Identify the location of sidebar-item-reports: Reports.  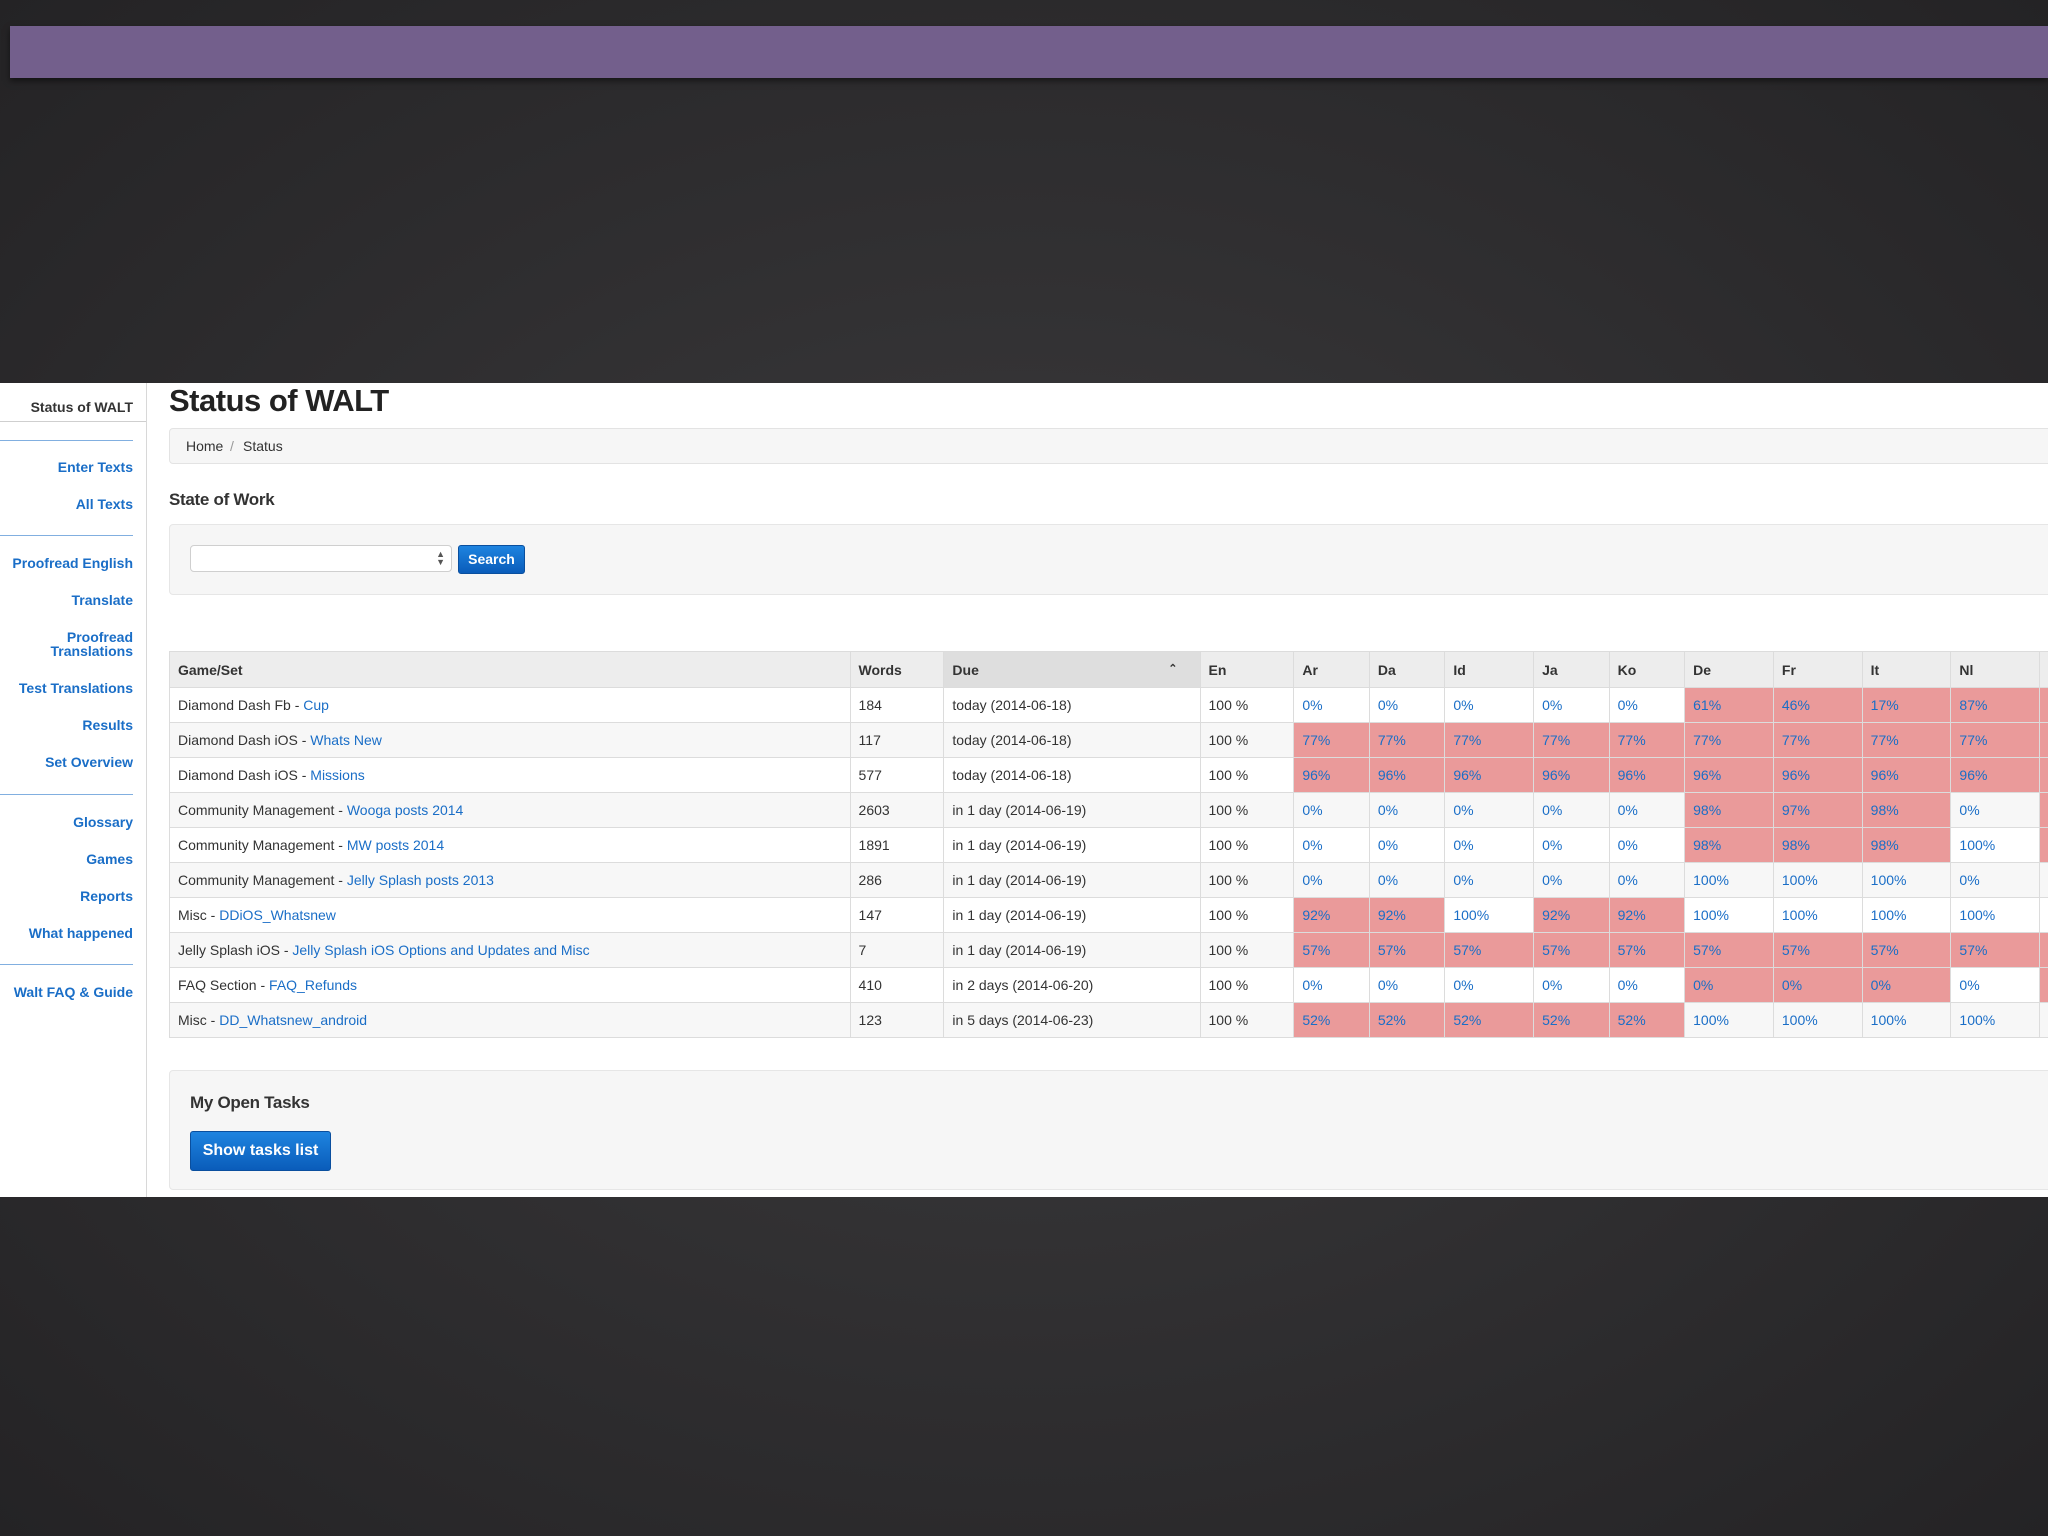
(106, 896).